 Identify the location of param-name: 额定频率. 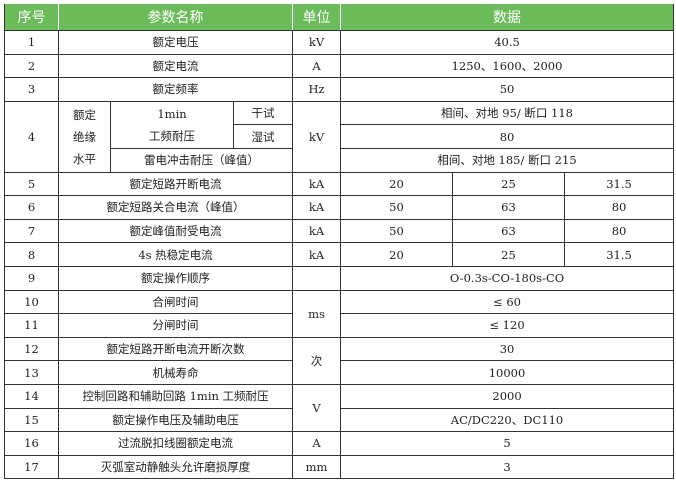
(175, 89).